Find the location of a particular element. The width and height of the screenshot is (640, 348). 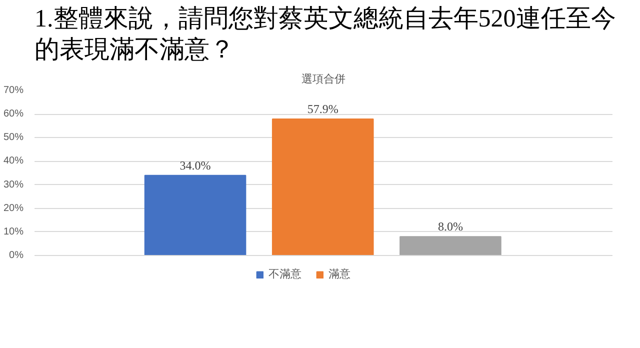

y-tick-label: 30% is located at coordinates (13, 184).